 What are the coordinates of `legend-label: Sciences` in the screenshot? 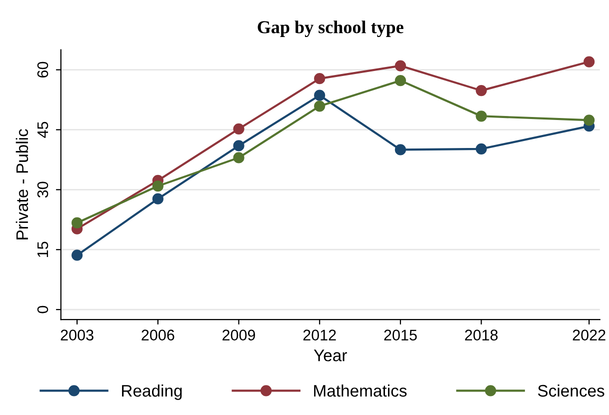 It's located at (571, 390).